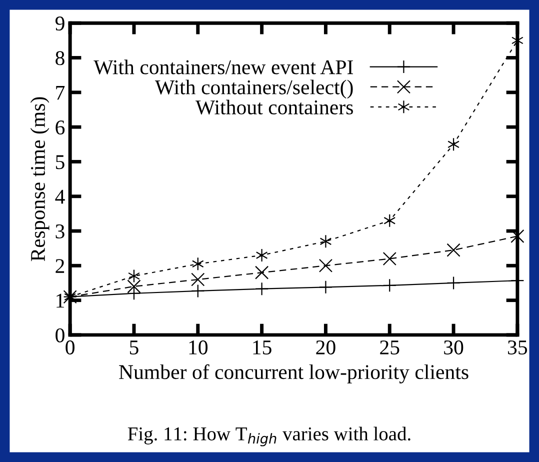 This screenshot has width=539, height=462. I want to click on y-tick-label: 7, so click(60, 93).